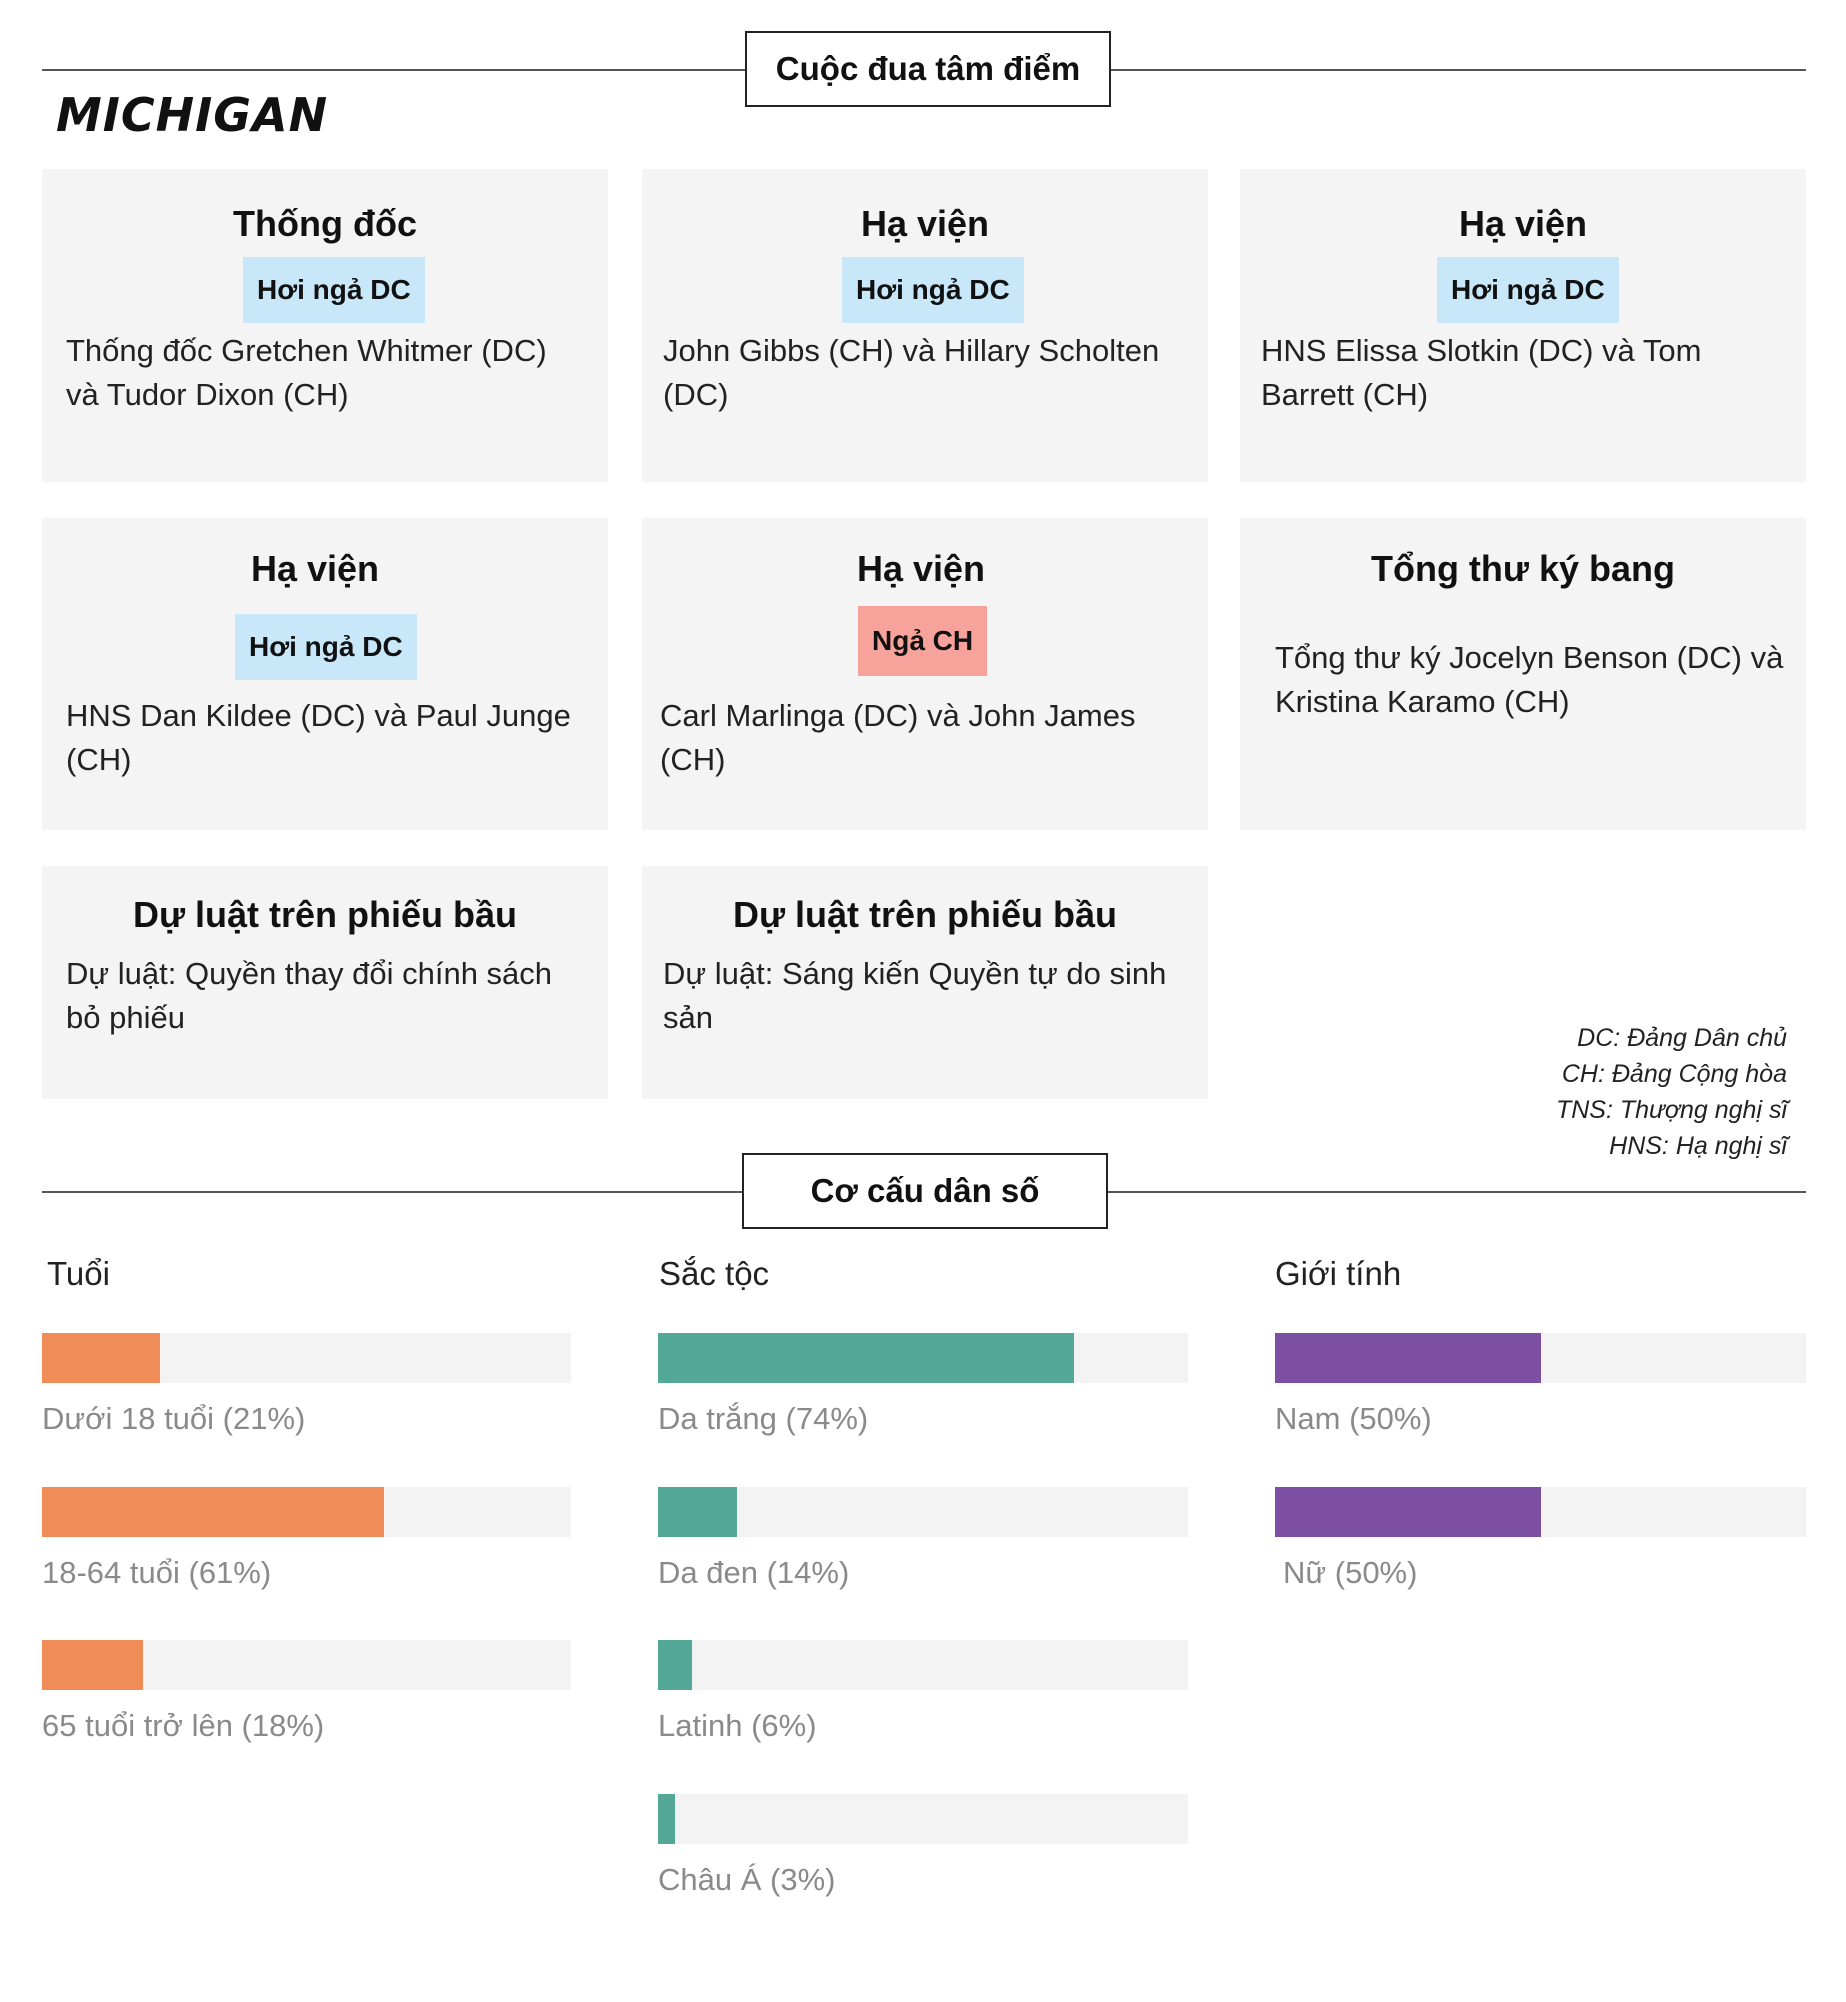 The width and height of the screenshot is (1846, 2002). Describe the element at coordinates (1350, 1572) in the screenshot. I see `bar-label-gender: Nữ (50%)` at that location.